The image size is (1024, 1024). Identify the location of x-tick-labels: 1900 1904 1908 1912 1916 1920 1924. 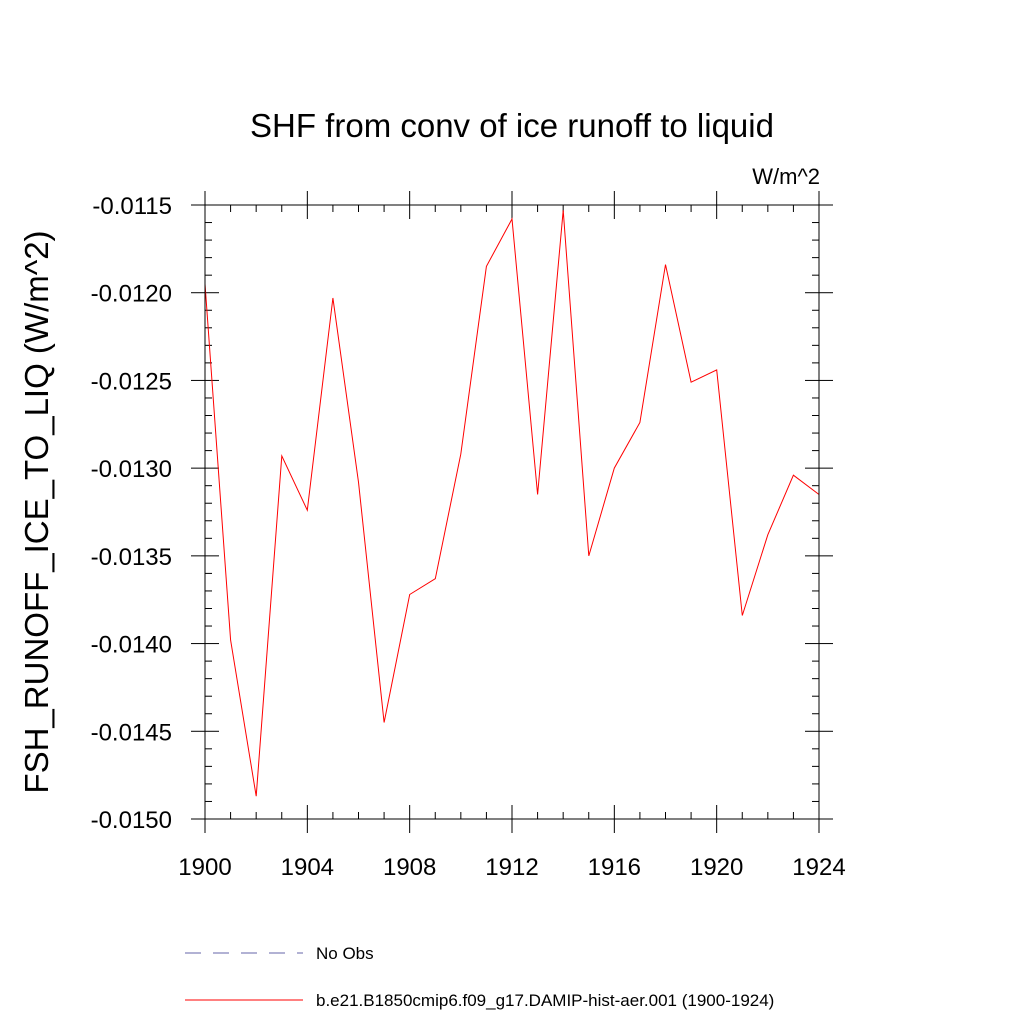
(511, 867).